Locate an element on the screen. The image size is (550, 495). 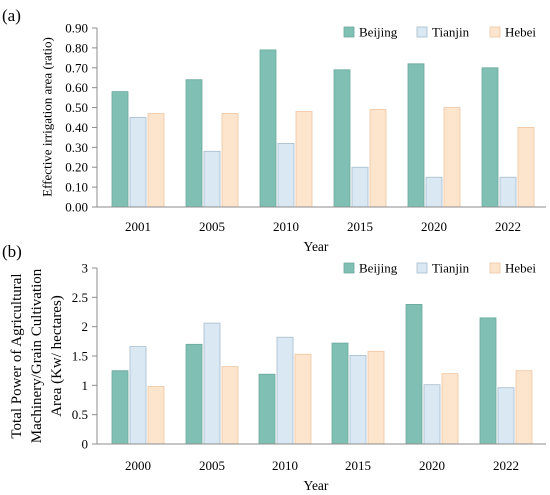
y-tick-label: 0 is located at coordinates (85, 444).